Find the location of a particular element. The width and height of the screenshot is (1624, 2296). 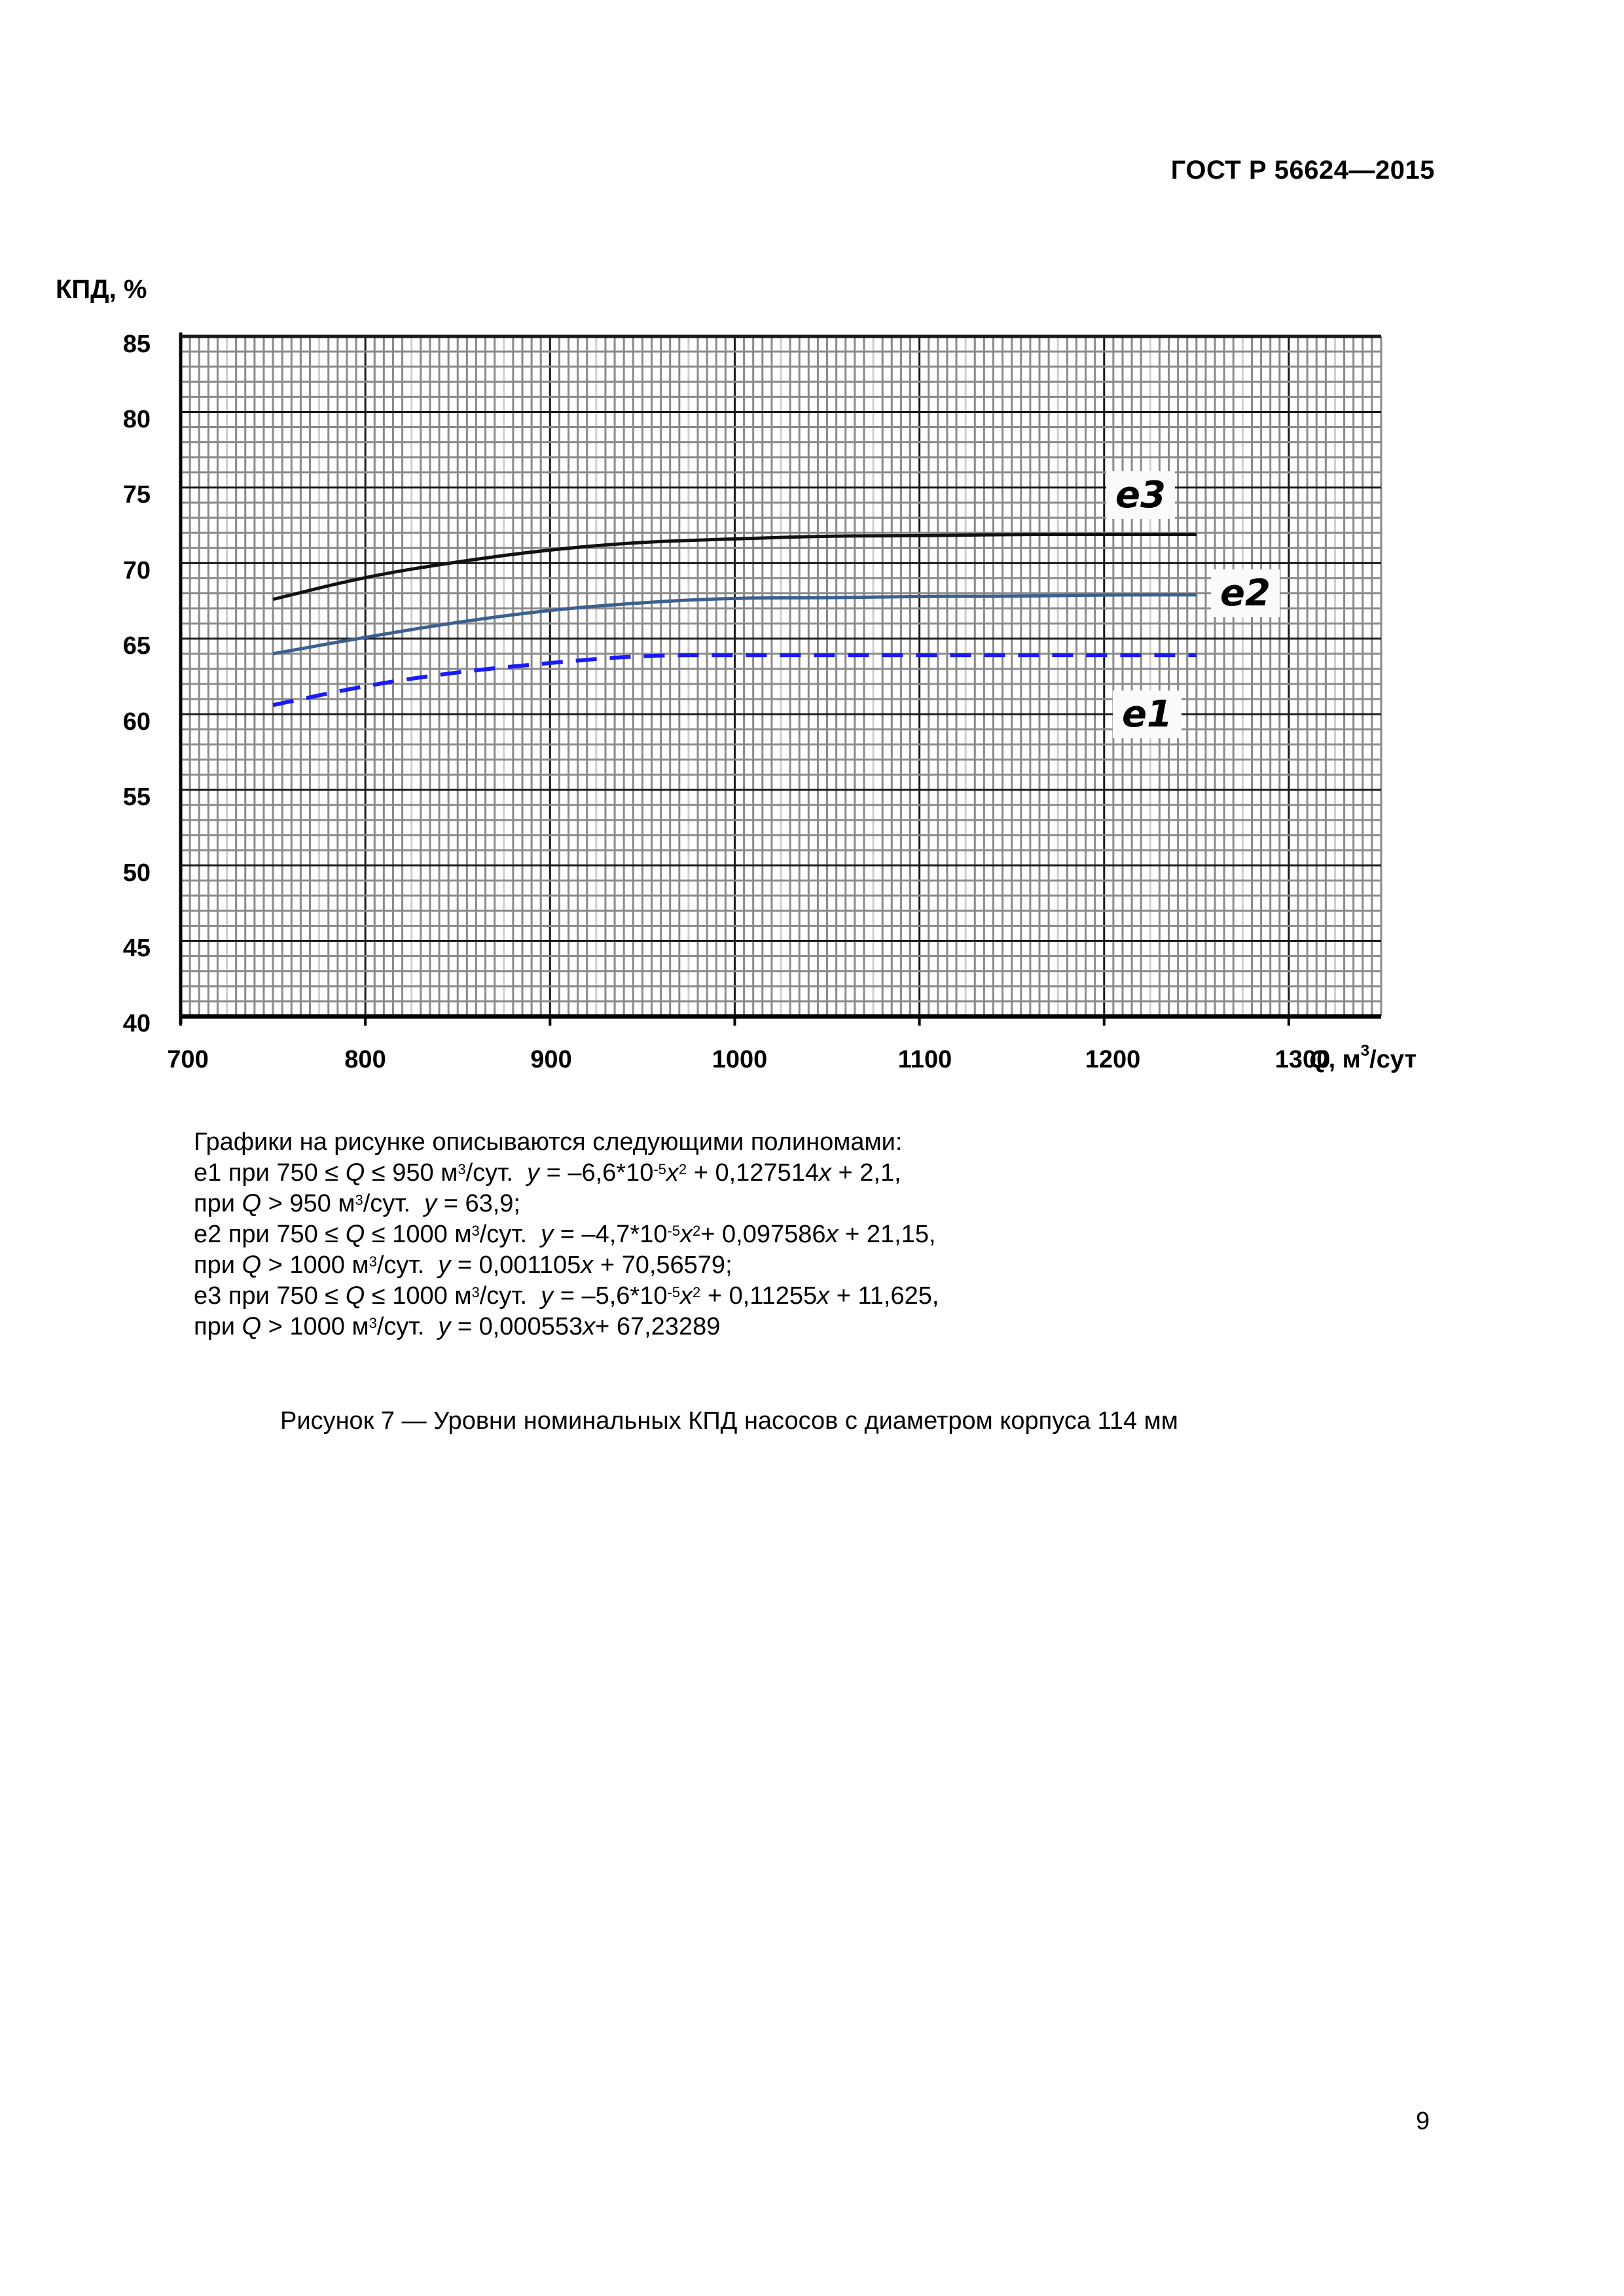

x-tick-label: 1000 is located at coordinates (740, 1059).